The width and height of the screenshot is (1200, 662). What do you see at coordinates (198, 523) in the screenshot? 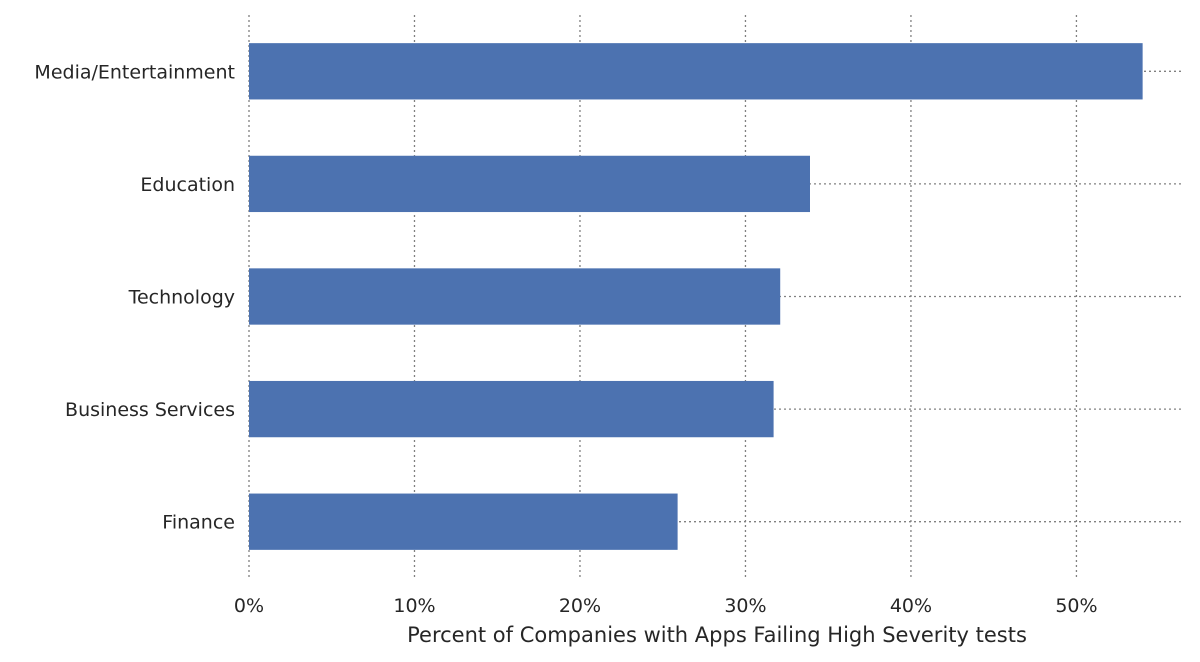
I see `y-tick-label: Finance` at bounding box center [198, 523].